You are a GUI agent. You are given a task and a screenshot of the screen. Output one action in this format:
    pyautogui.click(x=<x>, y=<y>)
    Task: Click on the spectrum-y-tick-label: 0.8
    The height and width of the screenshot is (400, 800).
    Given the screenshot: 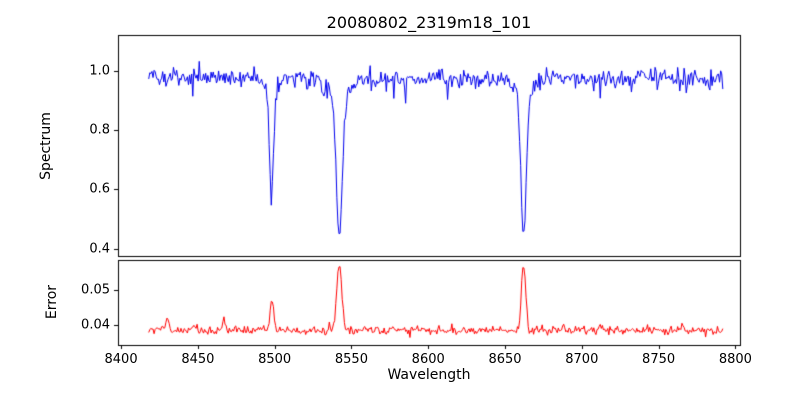 What is the action you would take?
    pyautogui.click(x=99, y=130)
    